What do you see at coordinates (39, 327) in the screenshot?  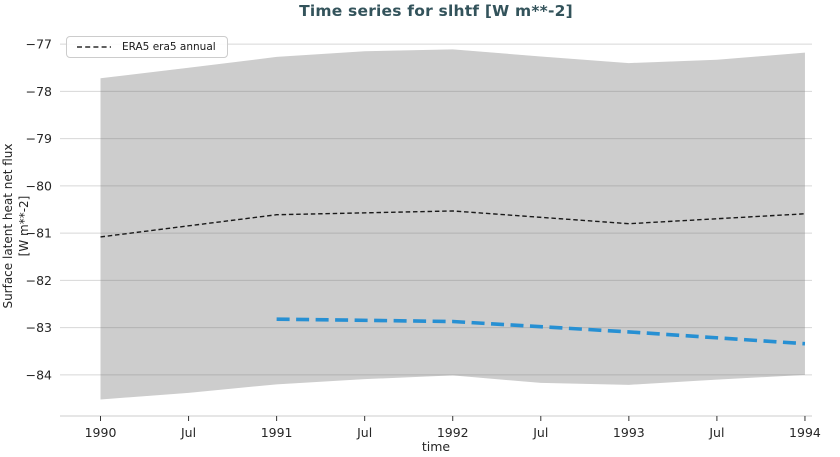 I see `y-tick-label: −83` at bounding box center [39, 327].